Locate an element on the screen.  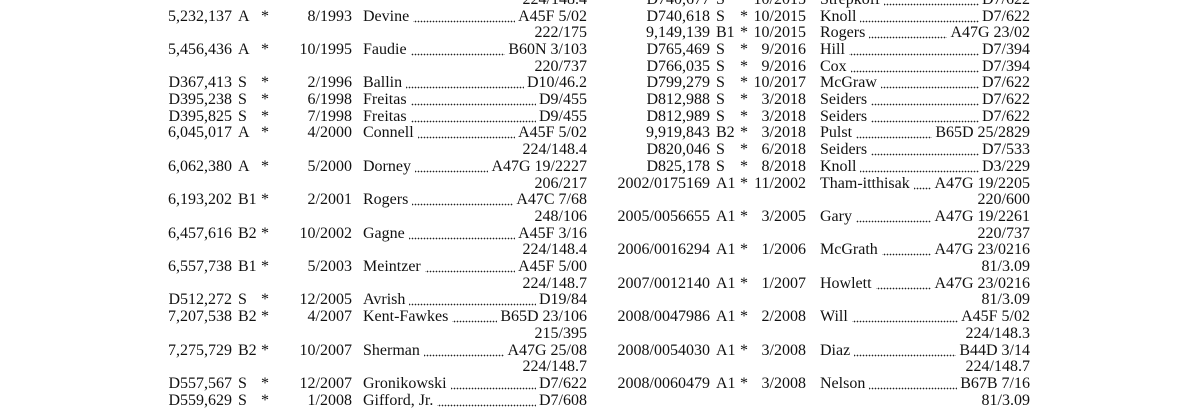
reference-entry: 6,557,738 B1 * 5/2003 Meintzer A45F 5/00 is located at coordinates (368, 266).